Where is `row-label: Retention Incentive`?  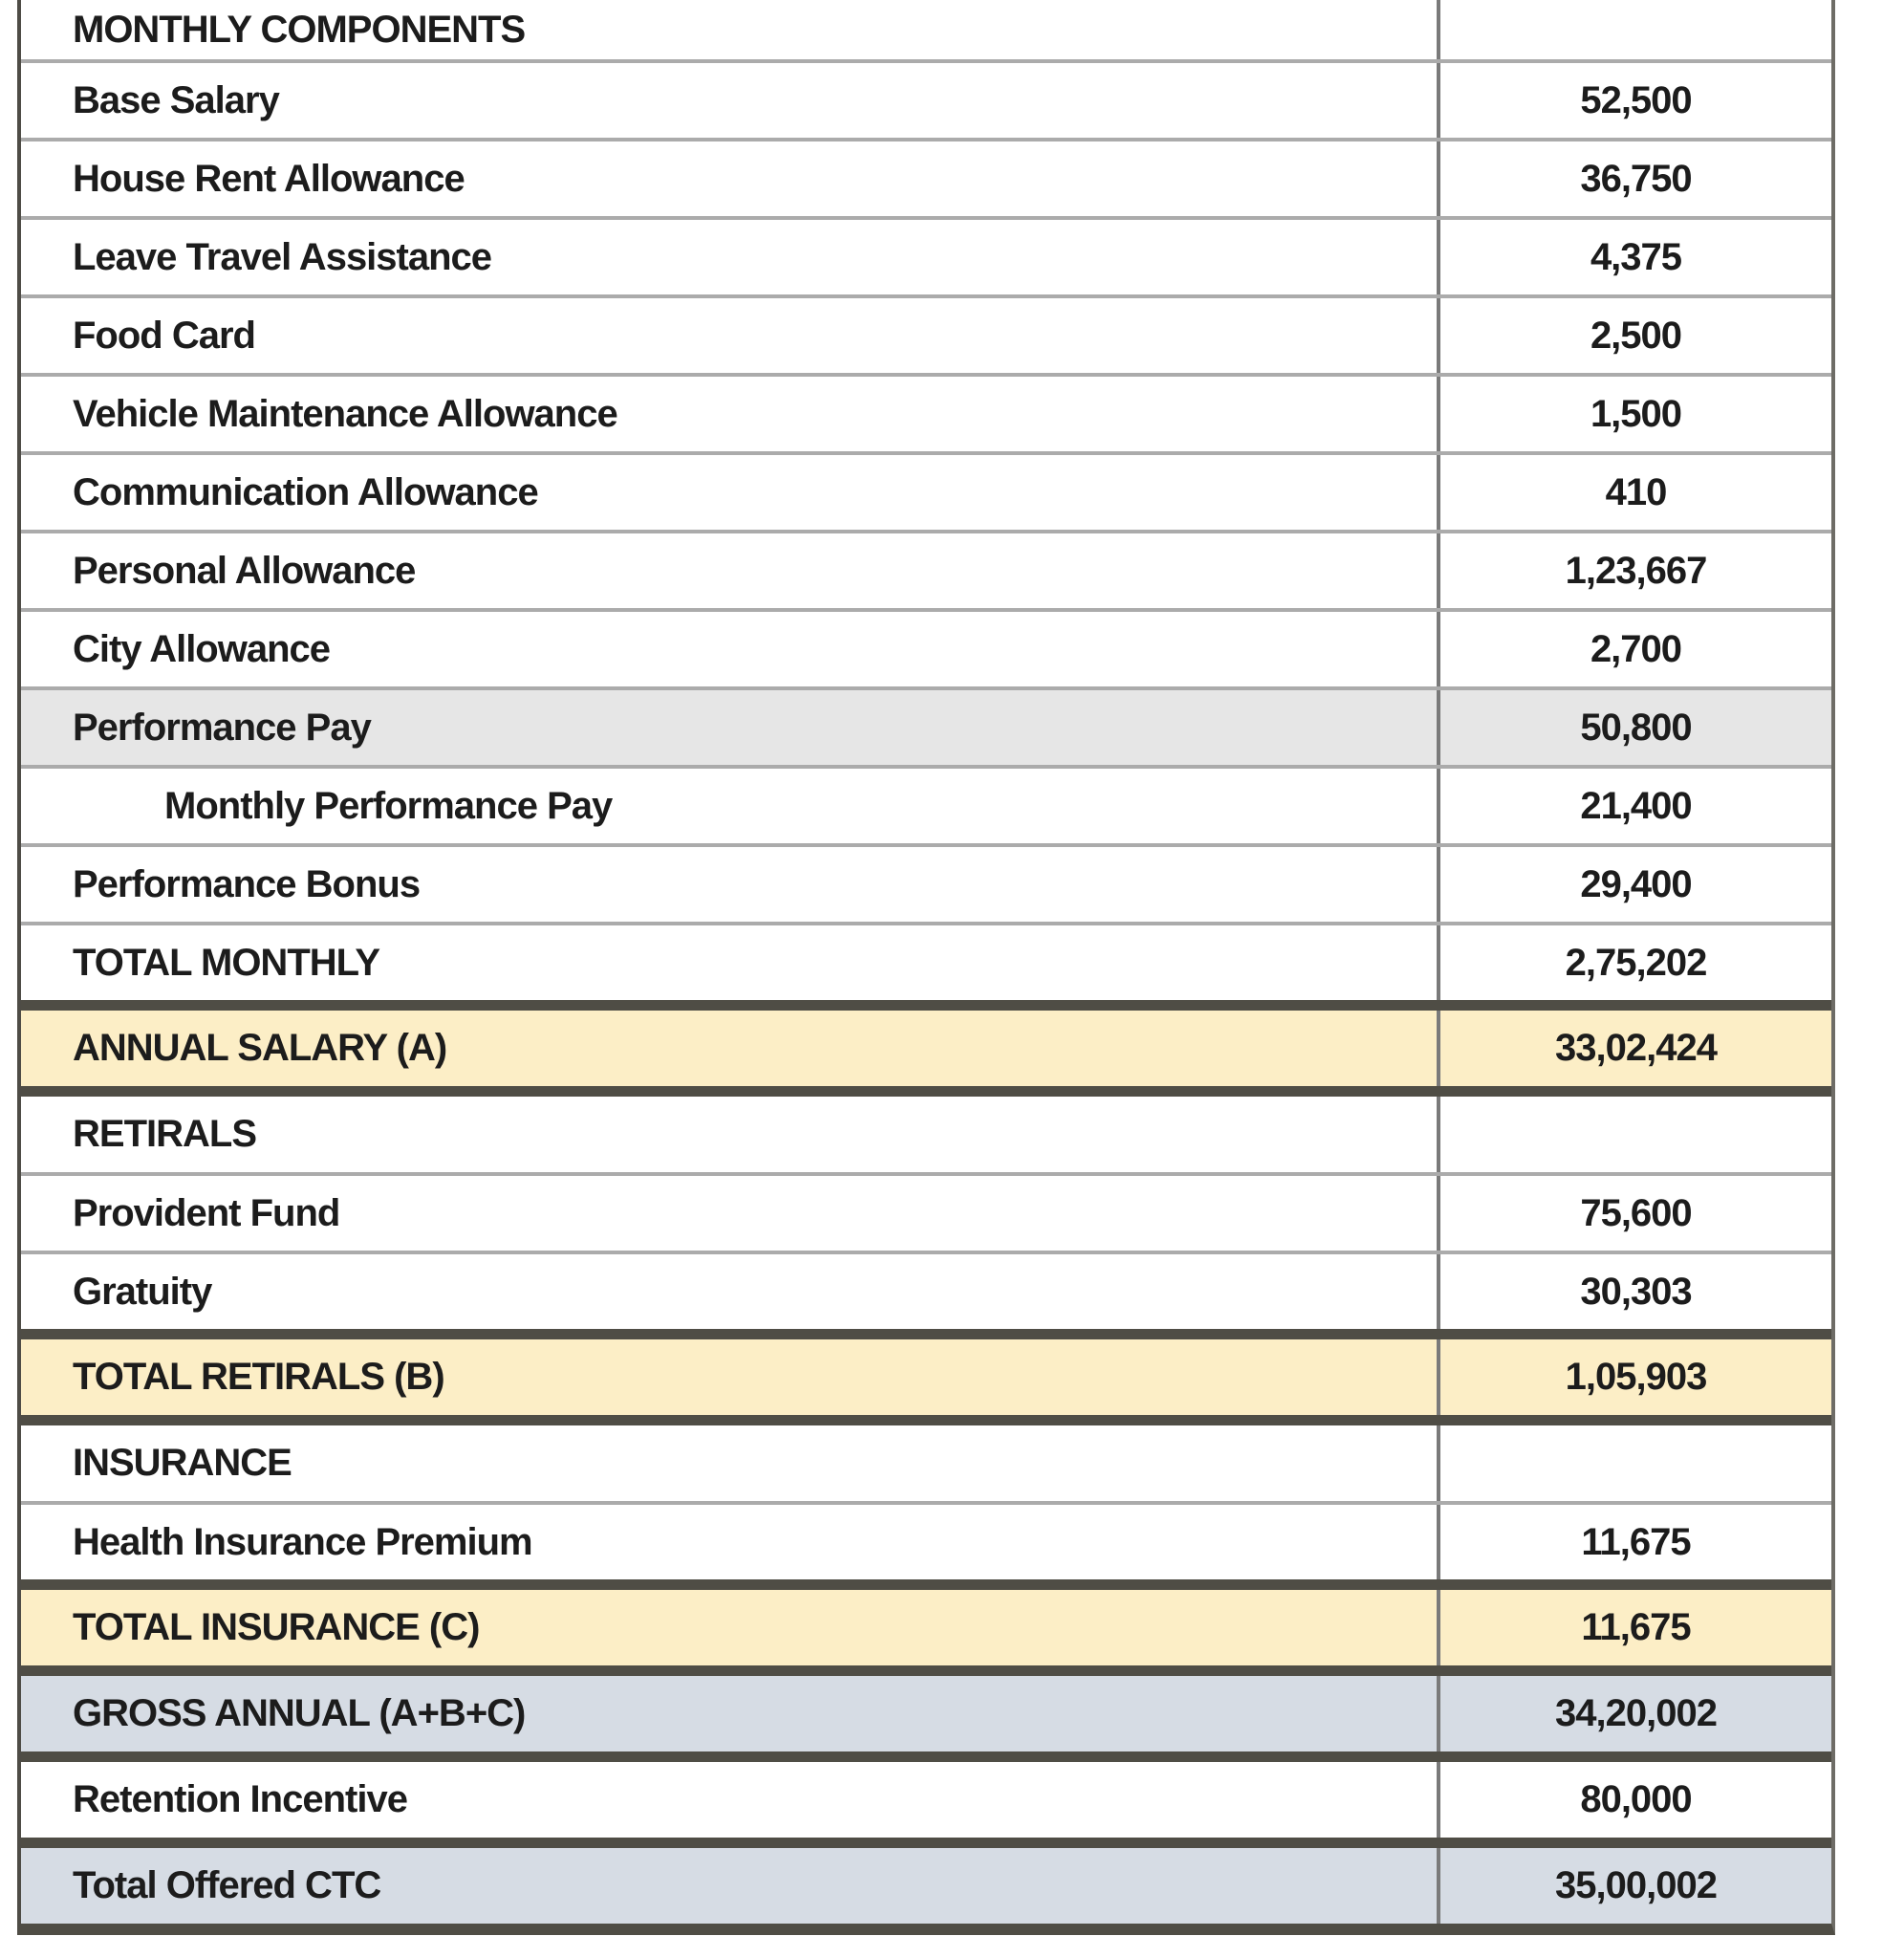
row-label: Retention Incentive is located at coordinates (240, 1799).